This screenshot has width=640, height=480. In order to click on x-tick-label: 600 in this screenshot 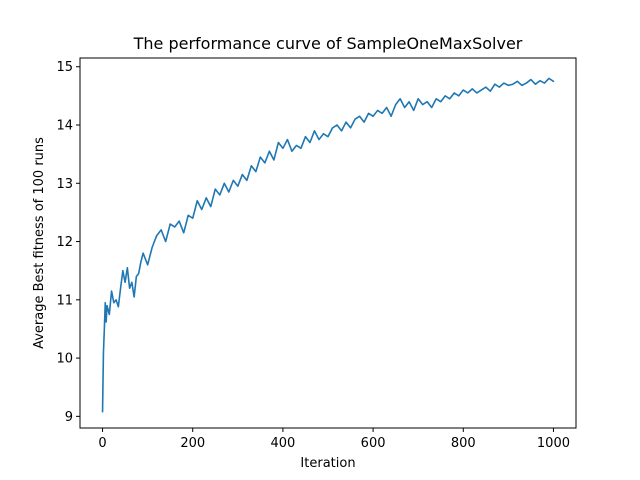, I will do `click(373, 443)`.